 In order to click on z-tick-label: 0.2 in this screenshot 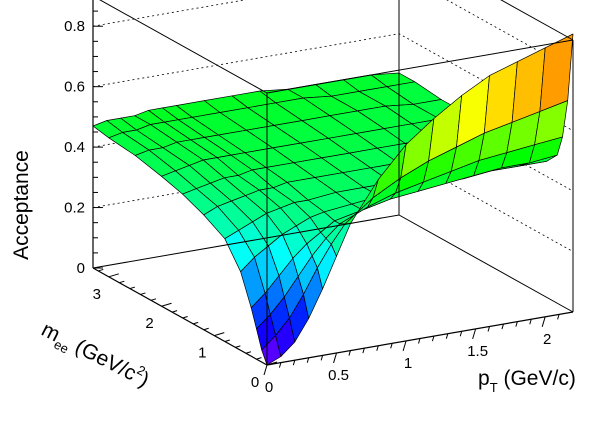, I will do `click(74, 208)`.